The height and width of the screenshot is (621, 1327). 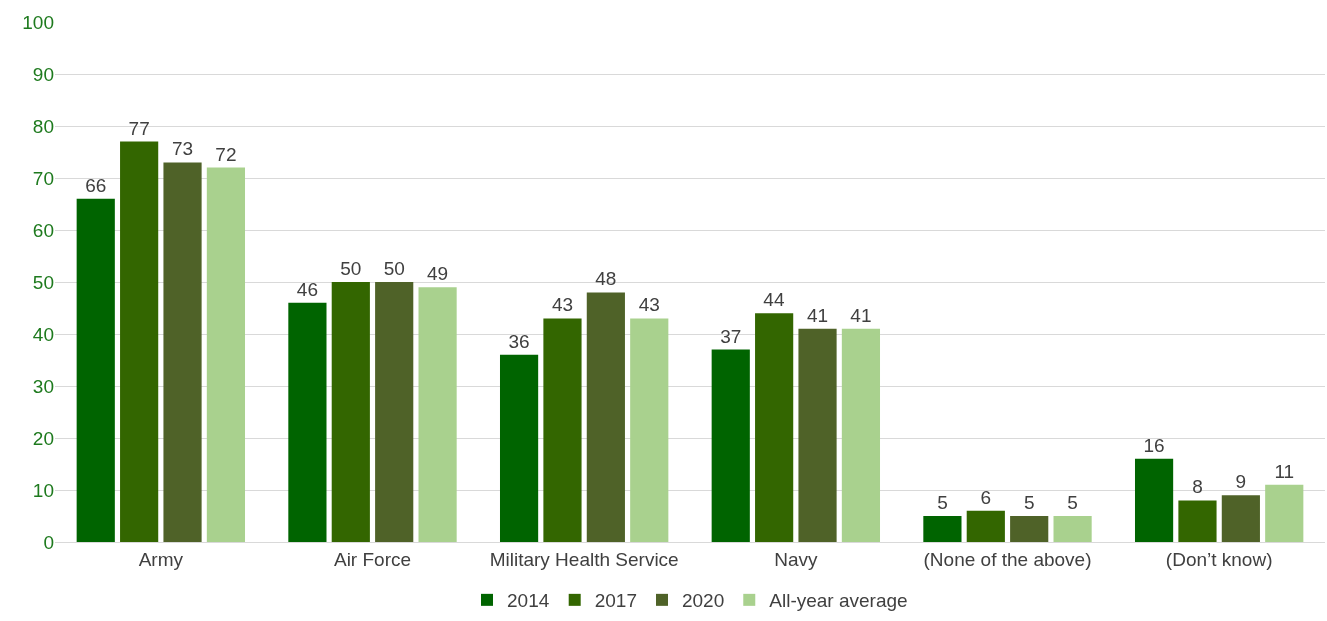 What do you see at coordinates (43, 230) in the screenshot?
I see `y-tick-label: 60` at bounding box center [43, 230].